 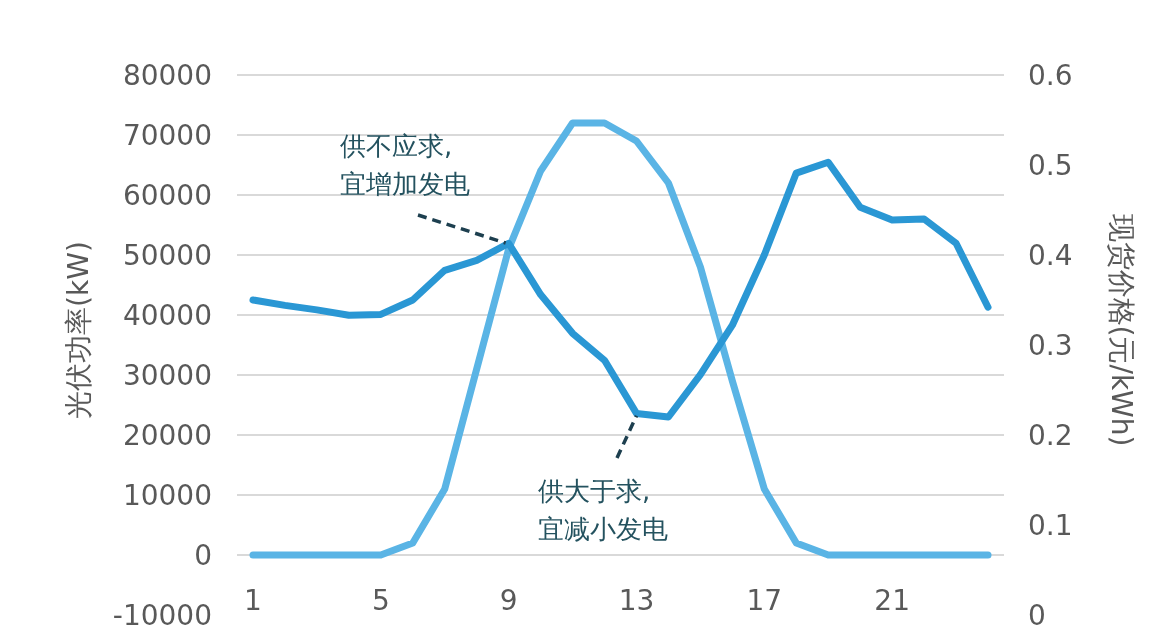 I want to click on x-tick-label: 21, so click(x=892, y=600).